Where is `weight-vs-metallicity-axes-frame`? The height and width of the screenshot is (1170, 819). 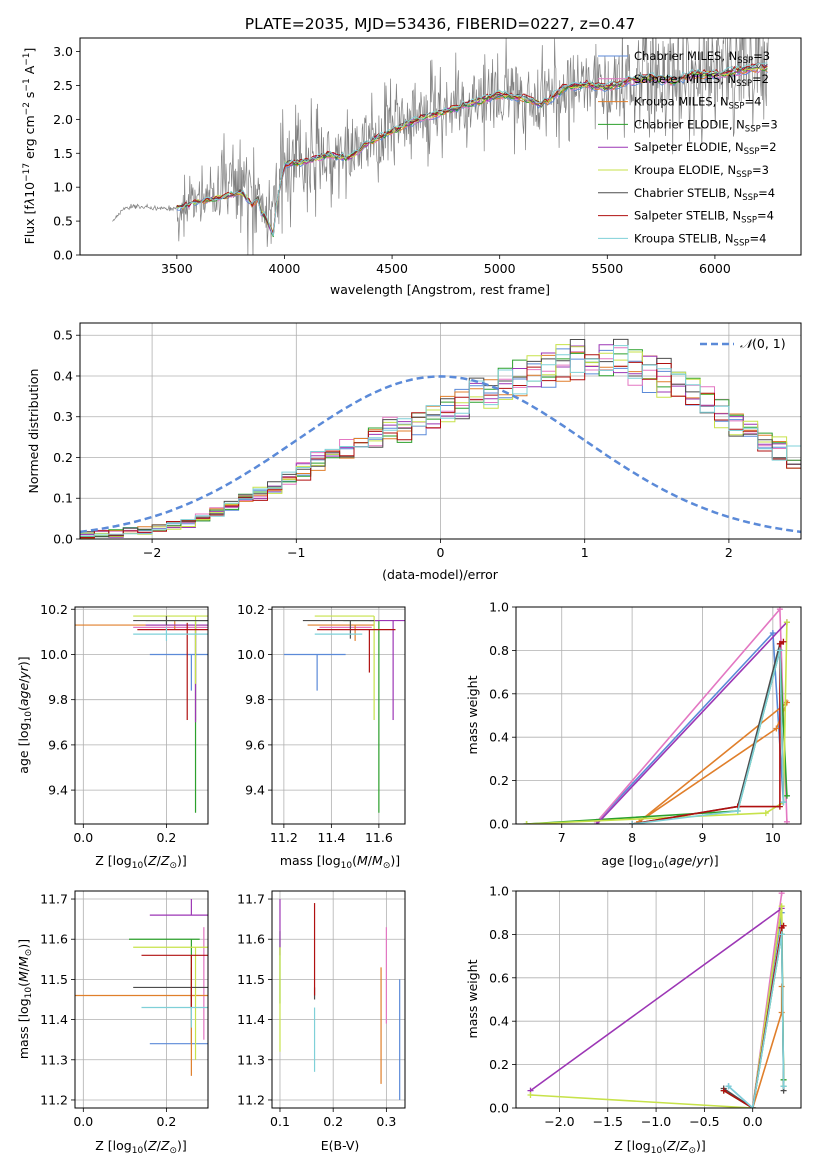 weight-vs-metallicity-axes-frame is located at coordinates (658, 999).